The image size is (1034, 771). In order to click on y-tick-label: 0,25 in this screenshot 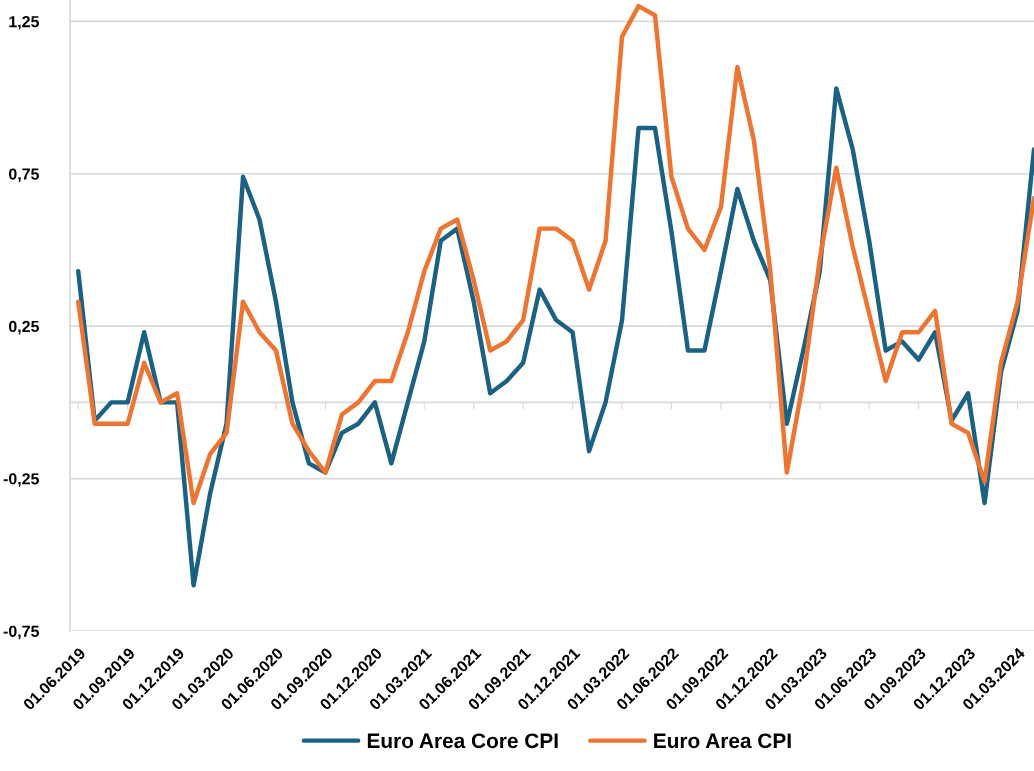, I will do `click(23, 327)`.